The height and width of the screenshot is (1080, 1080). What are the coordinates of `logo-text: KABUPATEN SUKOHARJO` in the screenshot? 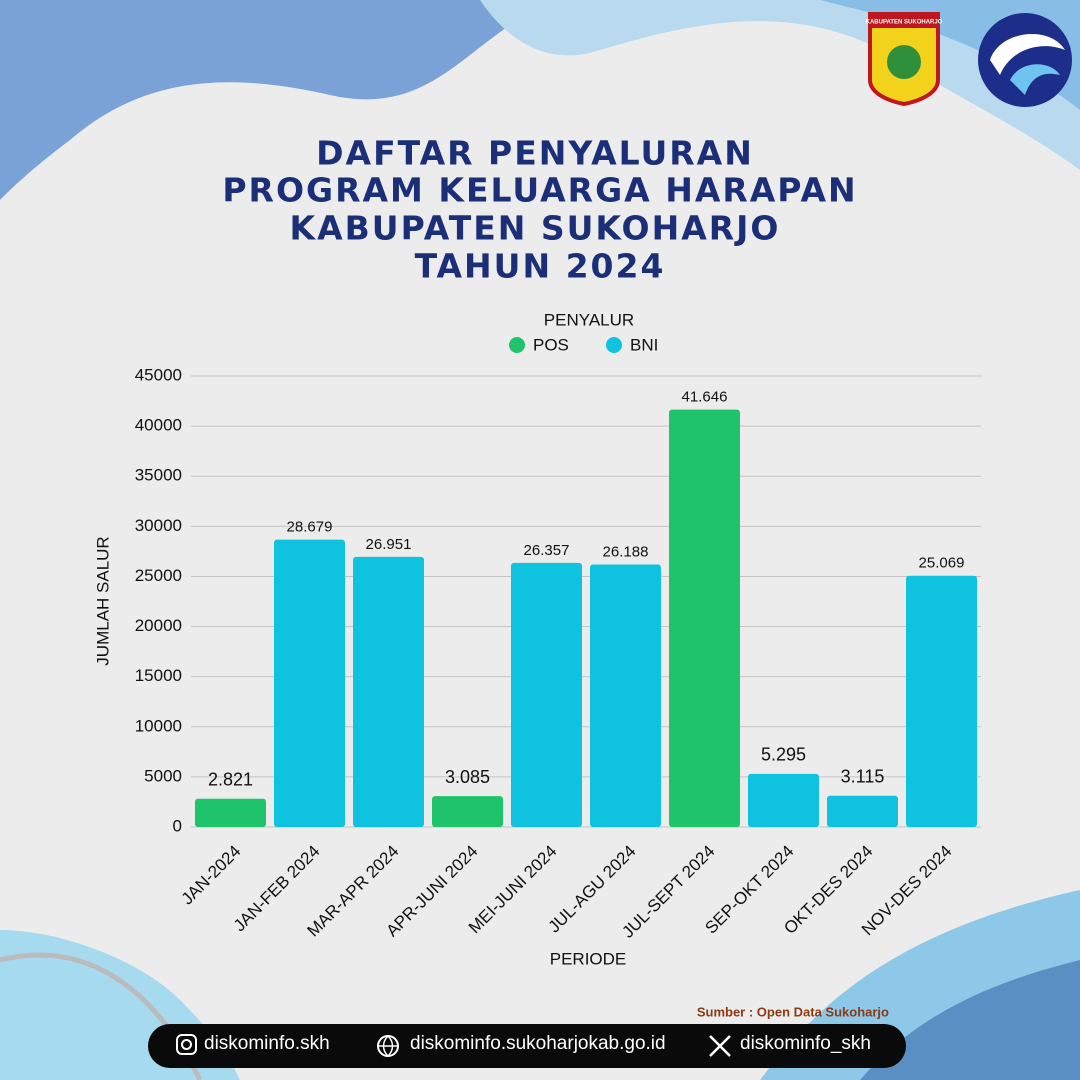 It's located at (904, 23).